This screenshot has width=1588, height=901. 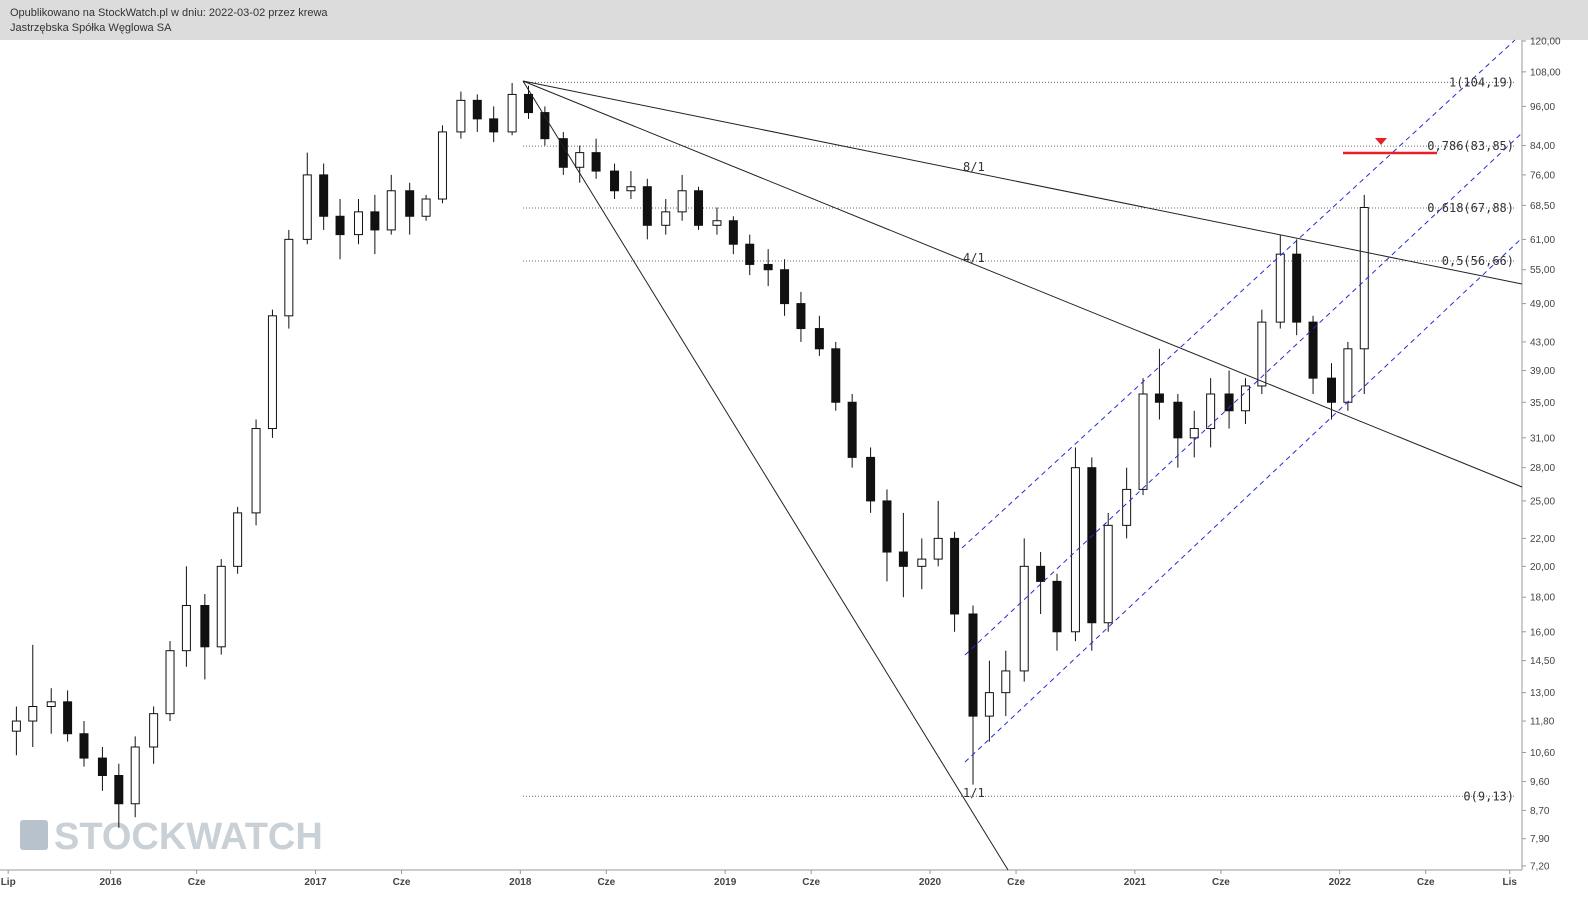 What do you see at coordinates (1542, 304) in the screenshot?
I see `y-tick-label: 49,00` at bounding box center [1542, 304].